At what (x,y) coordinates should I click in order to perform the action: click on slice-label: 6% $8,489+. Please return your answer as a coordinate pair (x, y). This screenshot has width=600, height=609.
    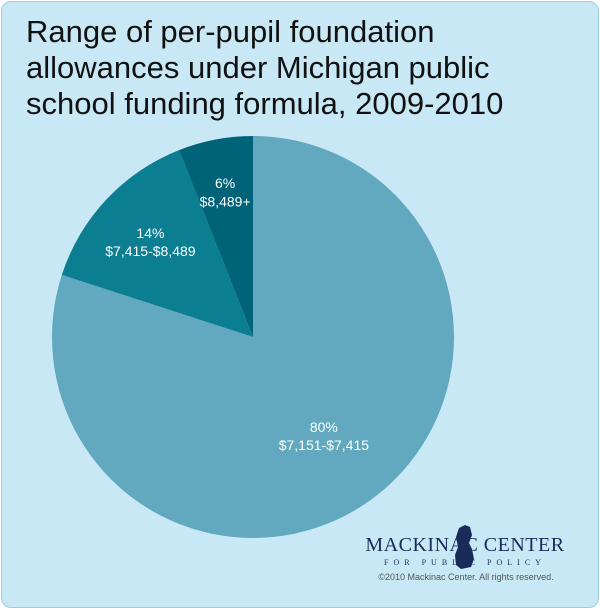
    Looking at the image, I should click on (225, 192).